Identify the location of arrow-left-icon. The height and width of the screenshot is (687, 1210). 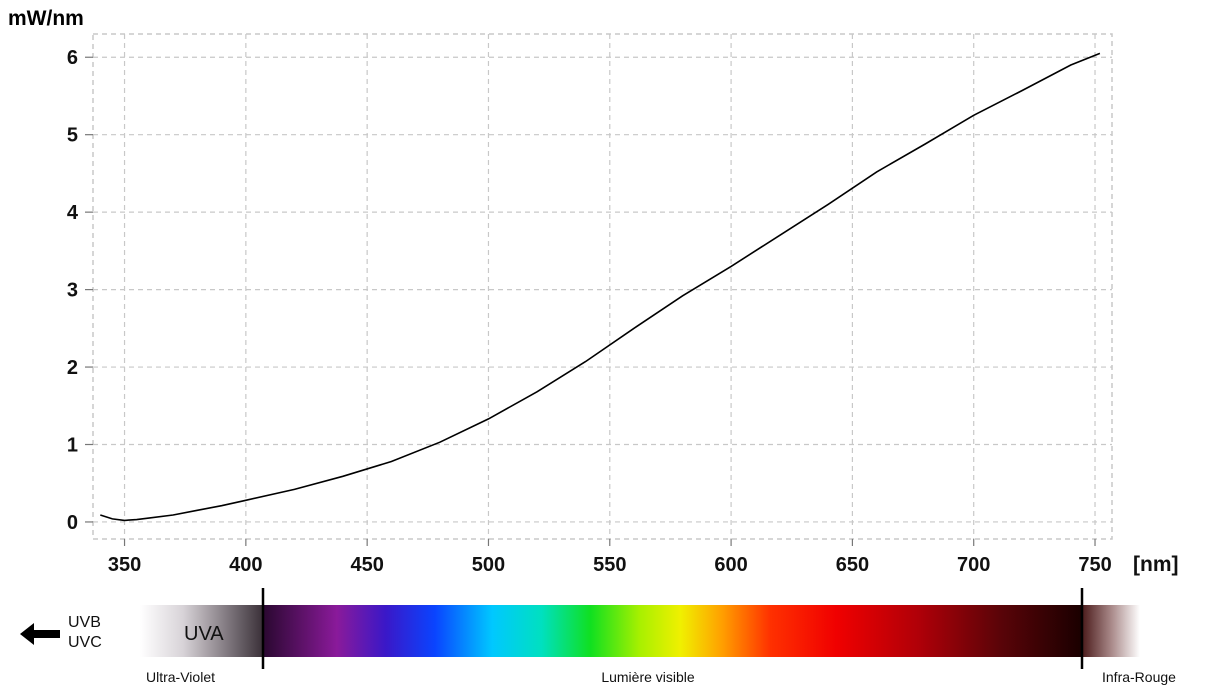
(40, 634).